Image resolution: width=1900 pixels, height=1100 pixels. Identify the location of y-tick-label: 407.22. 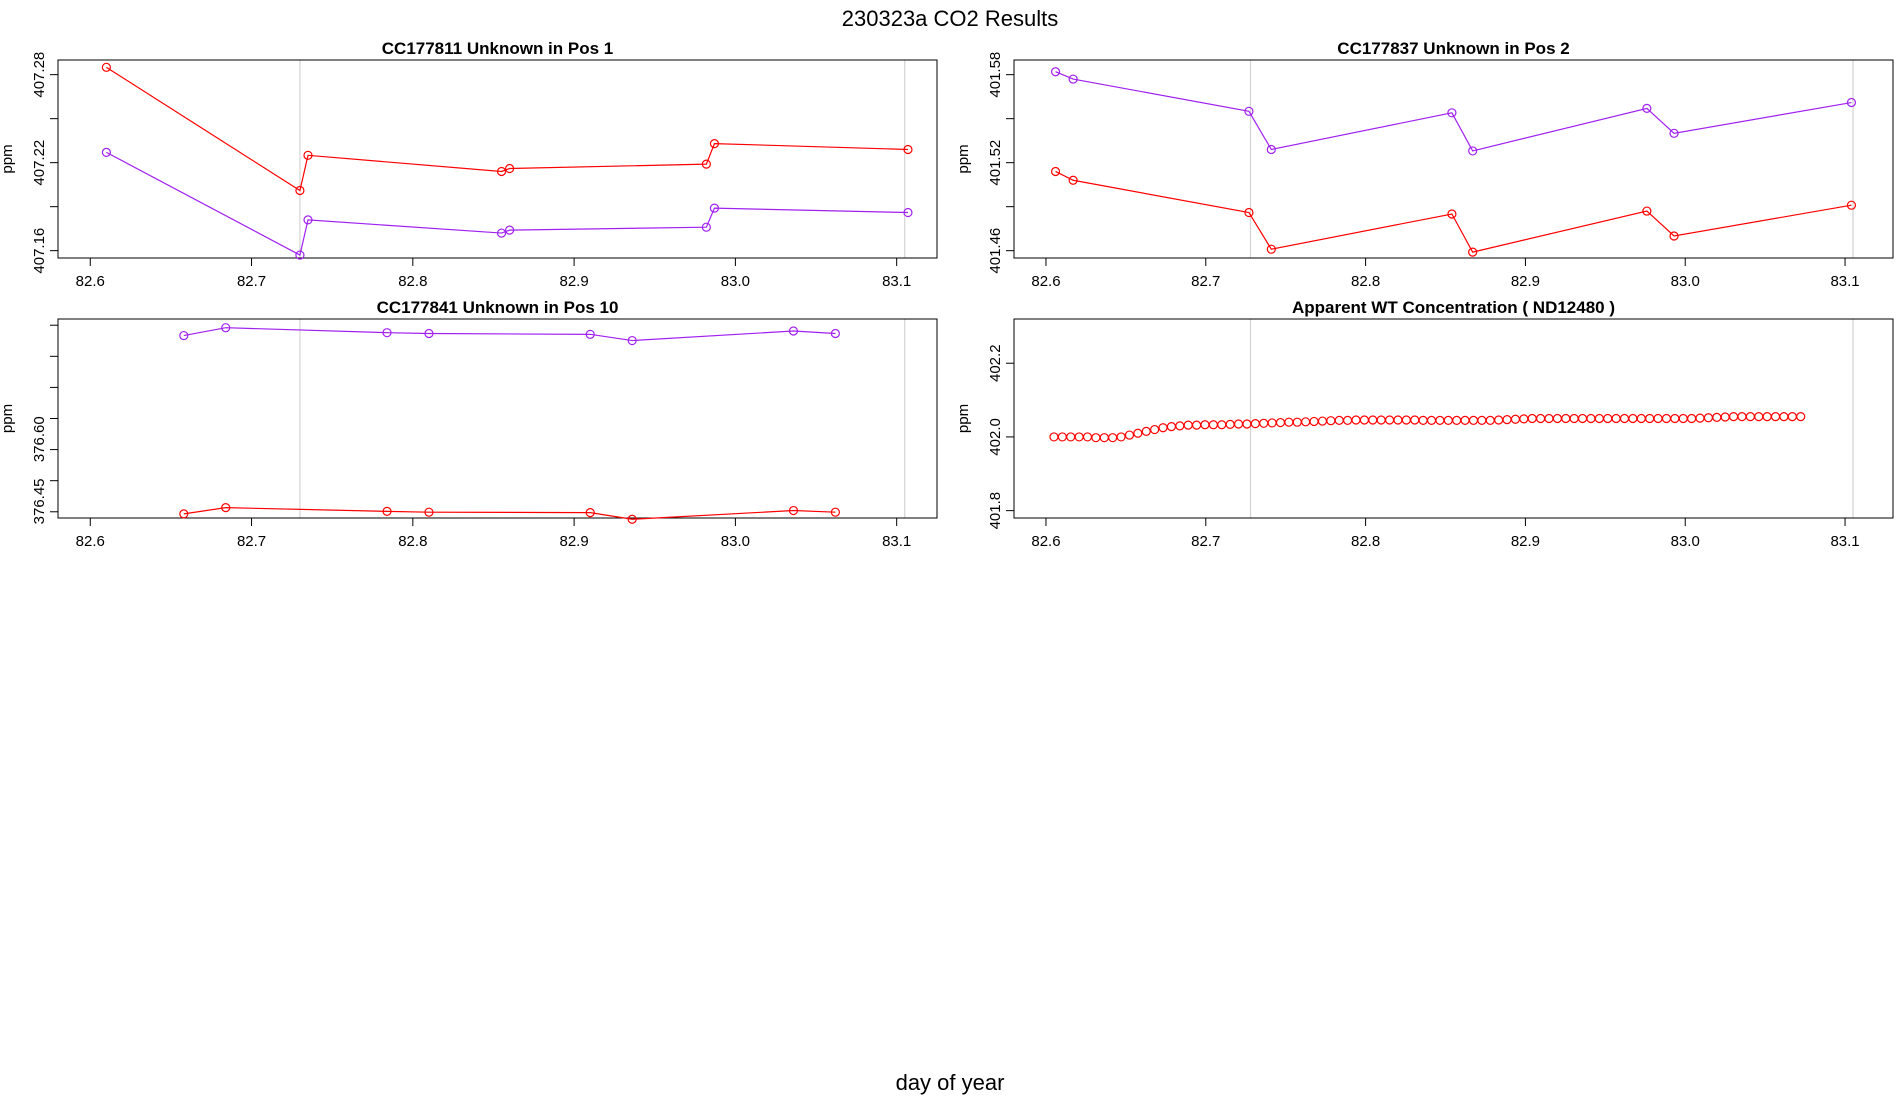
(39, 163).